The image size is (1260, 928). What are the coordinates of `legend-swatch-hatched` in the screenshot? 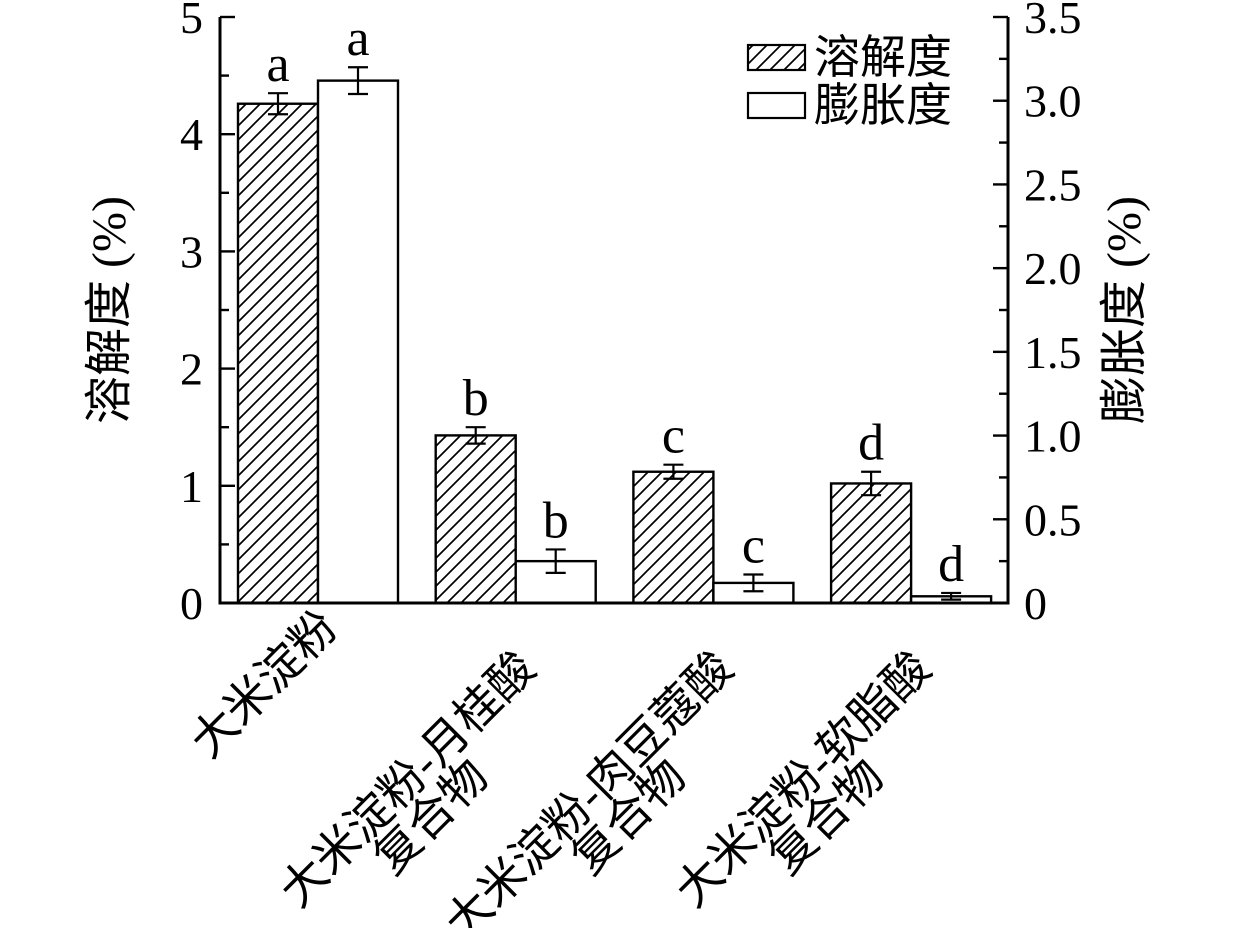 It's located at (776, 57).